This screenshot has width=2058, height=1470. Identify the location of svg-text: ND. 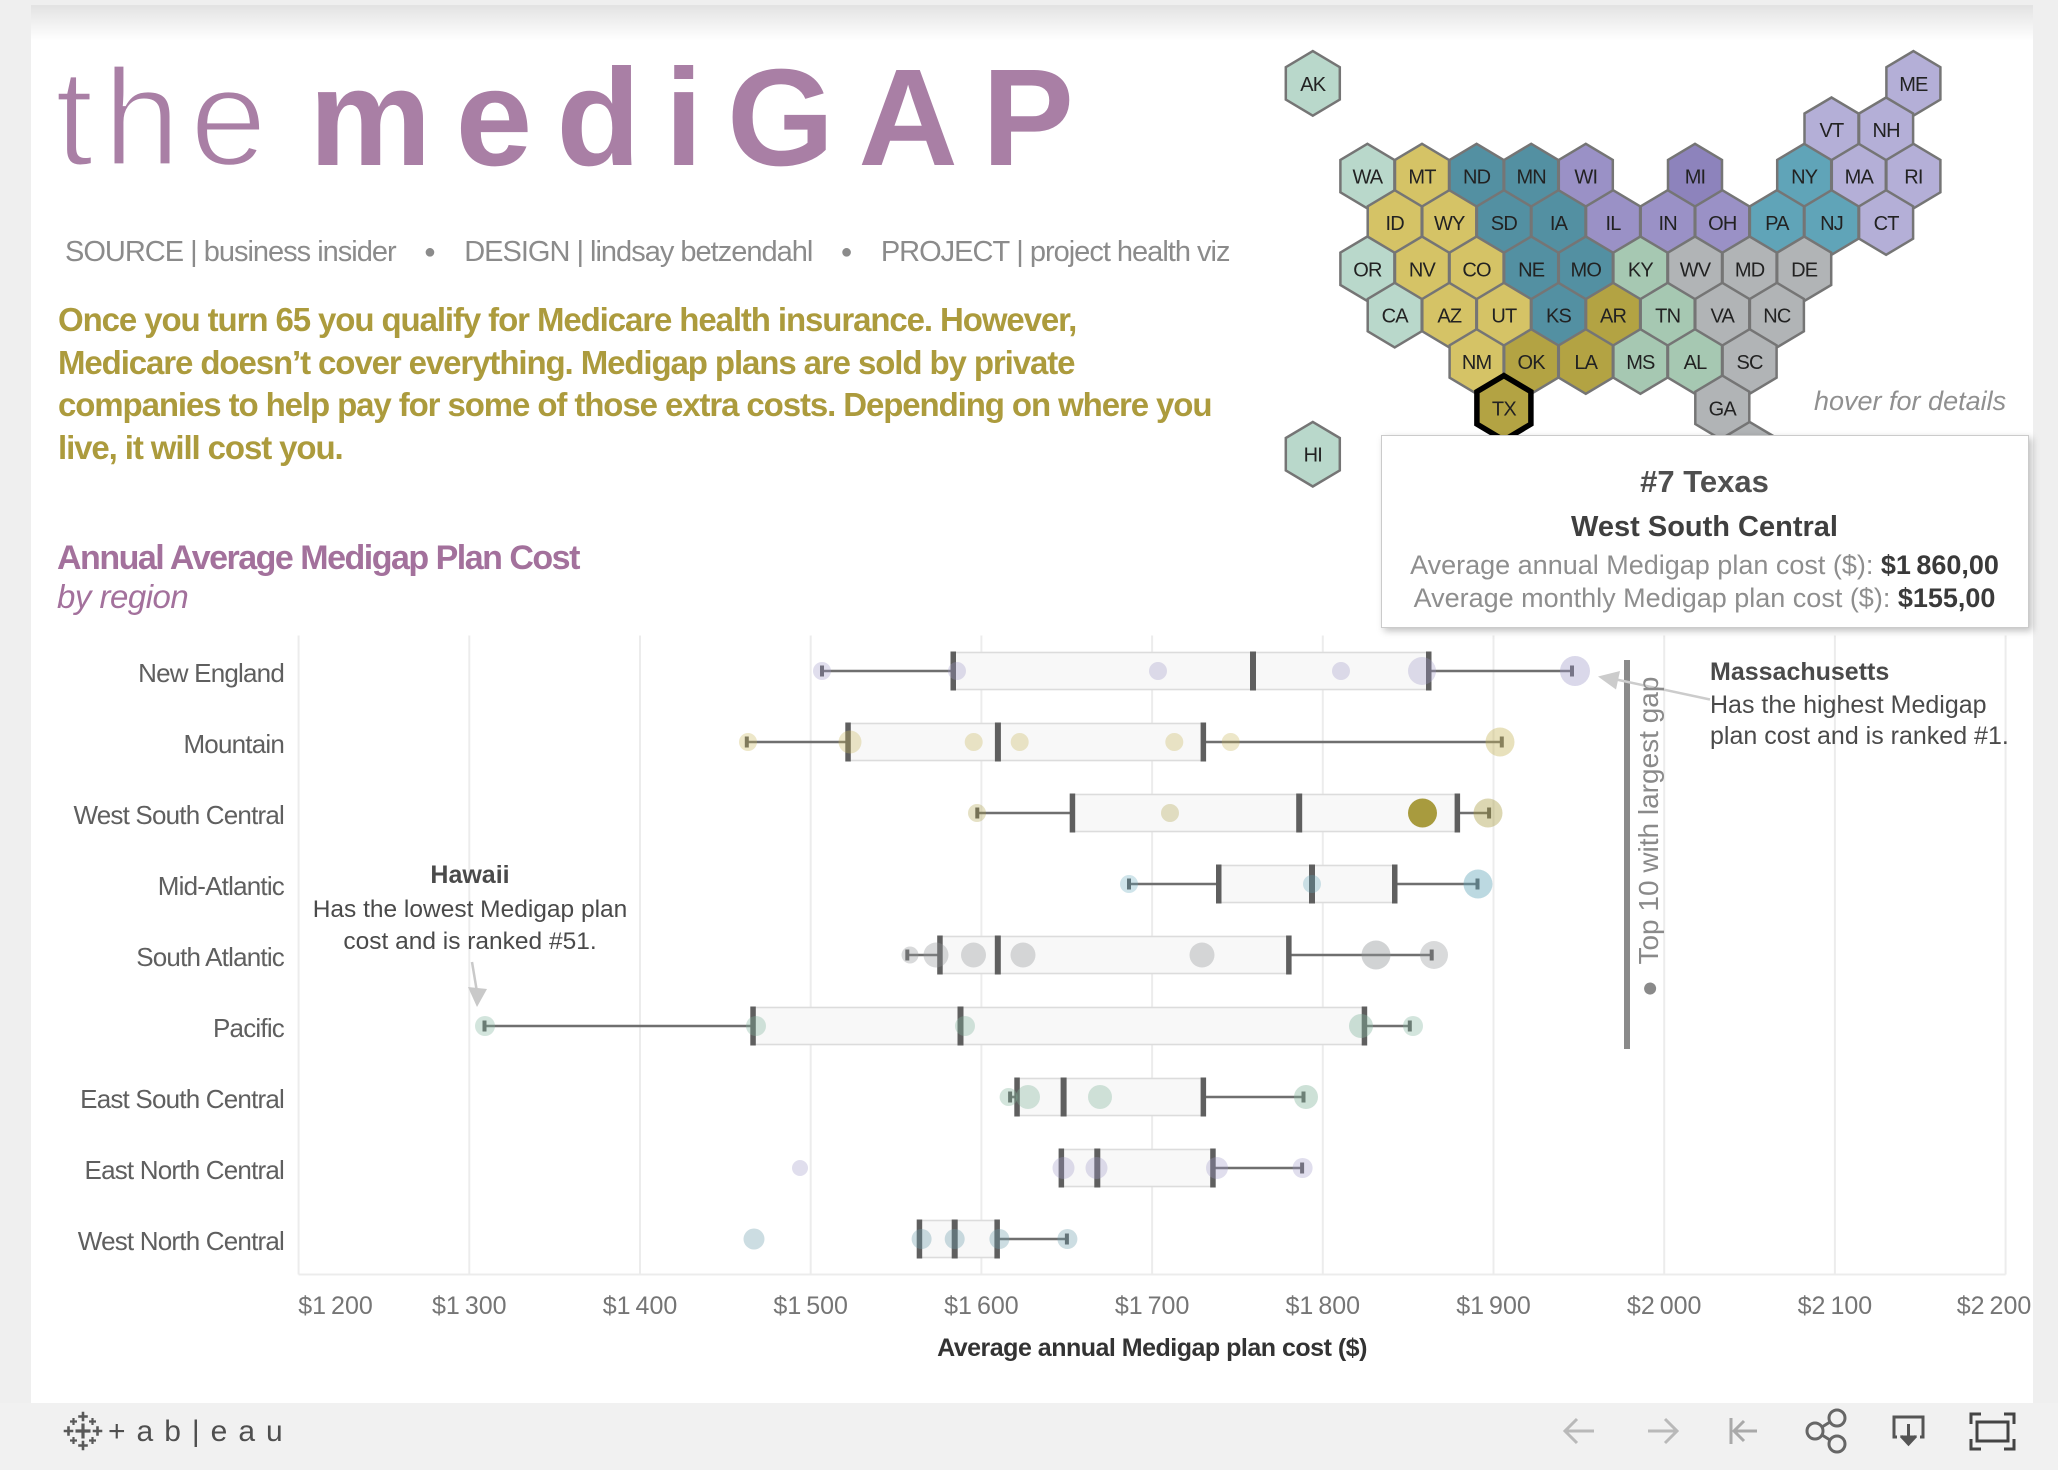
(1477, 178).